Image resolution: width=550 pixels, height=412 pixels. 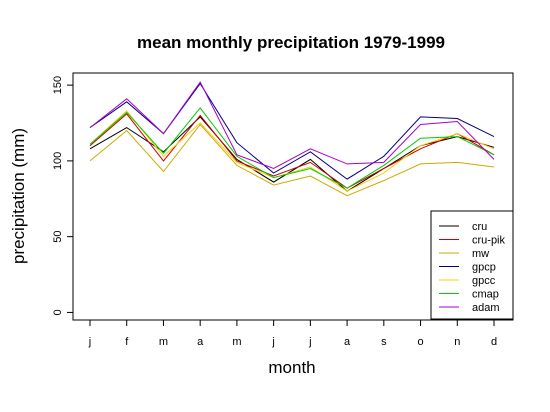 I want to click on legend-label-cru-pik: cru-pik, so click(x=489, y=241).